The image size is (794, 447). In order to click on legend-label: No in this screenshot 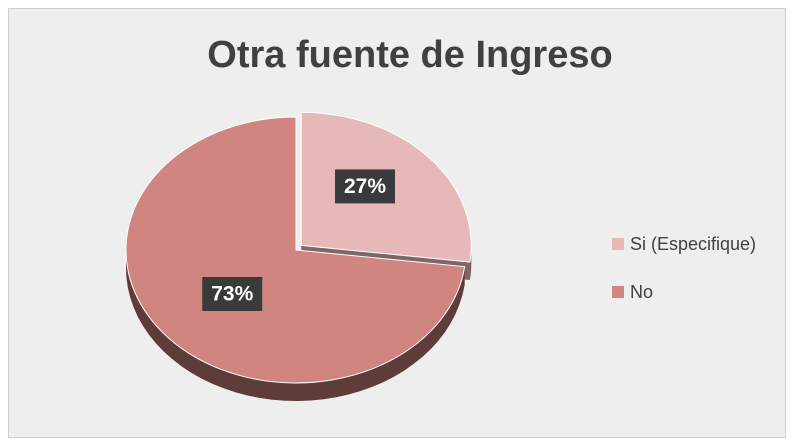, I will do `click(641, 292)`.